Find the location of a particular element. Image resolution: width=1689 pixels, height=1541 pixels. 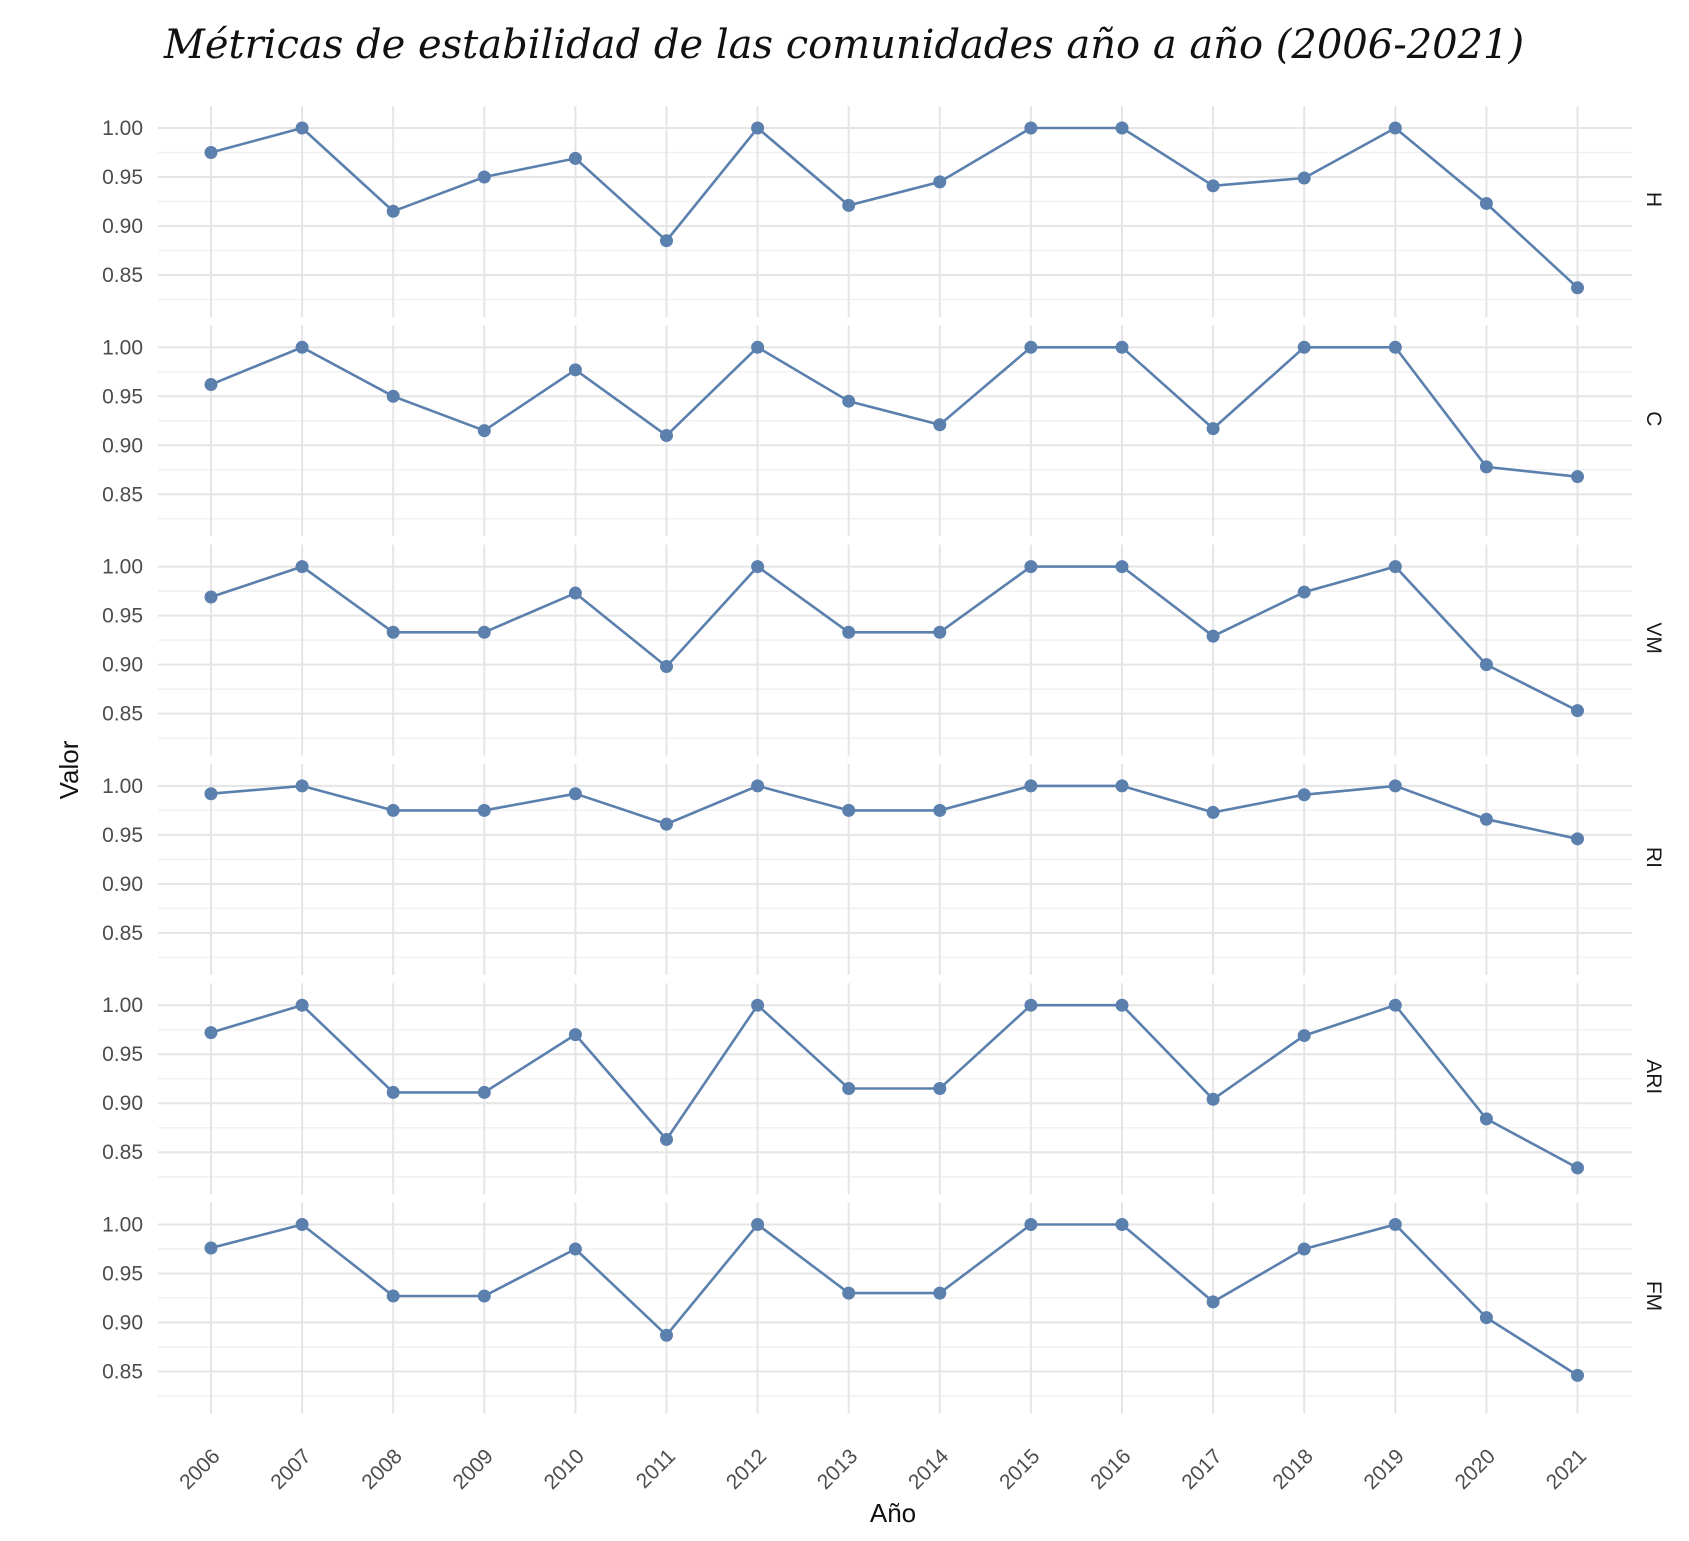

x-tick-label: 2010 is located at coordinates (564, 1469).